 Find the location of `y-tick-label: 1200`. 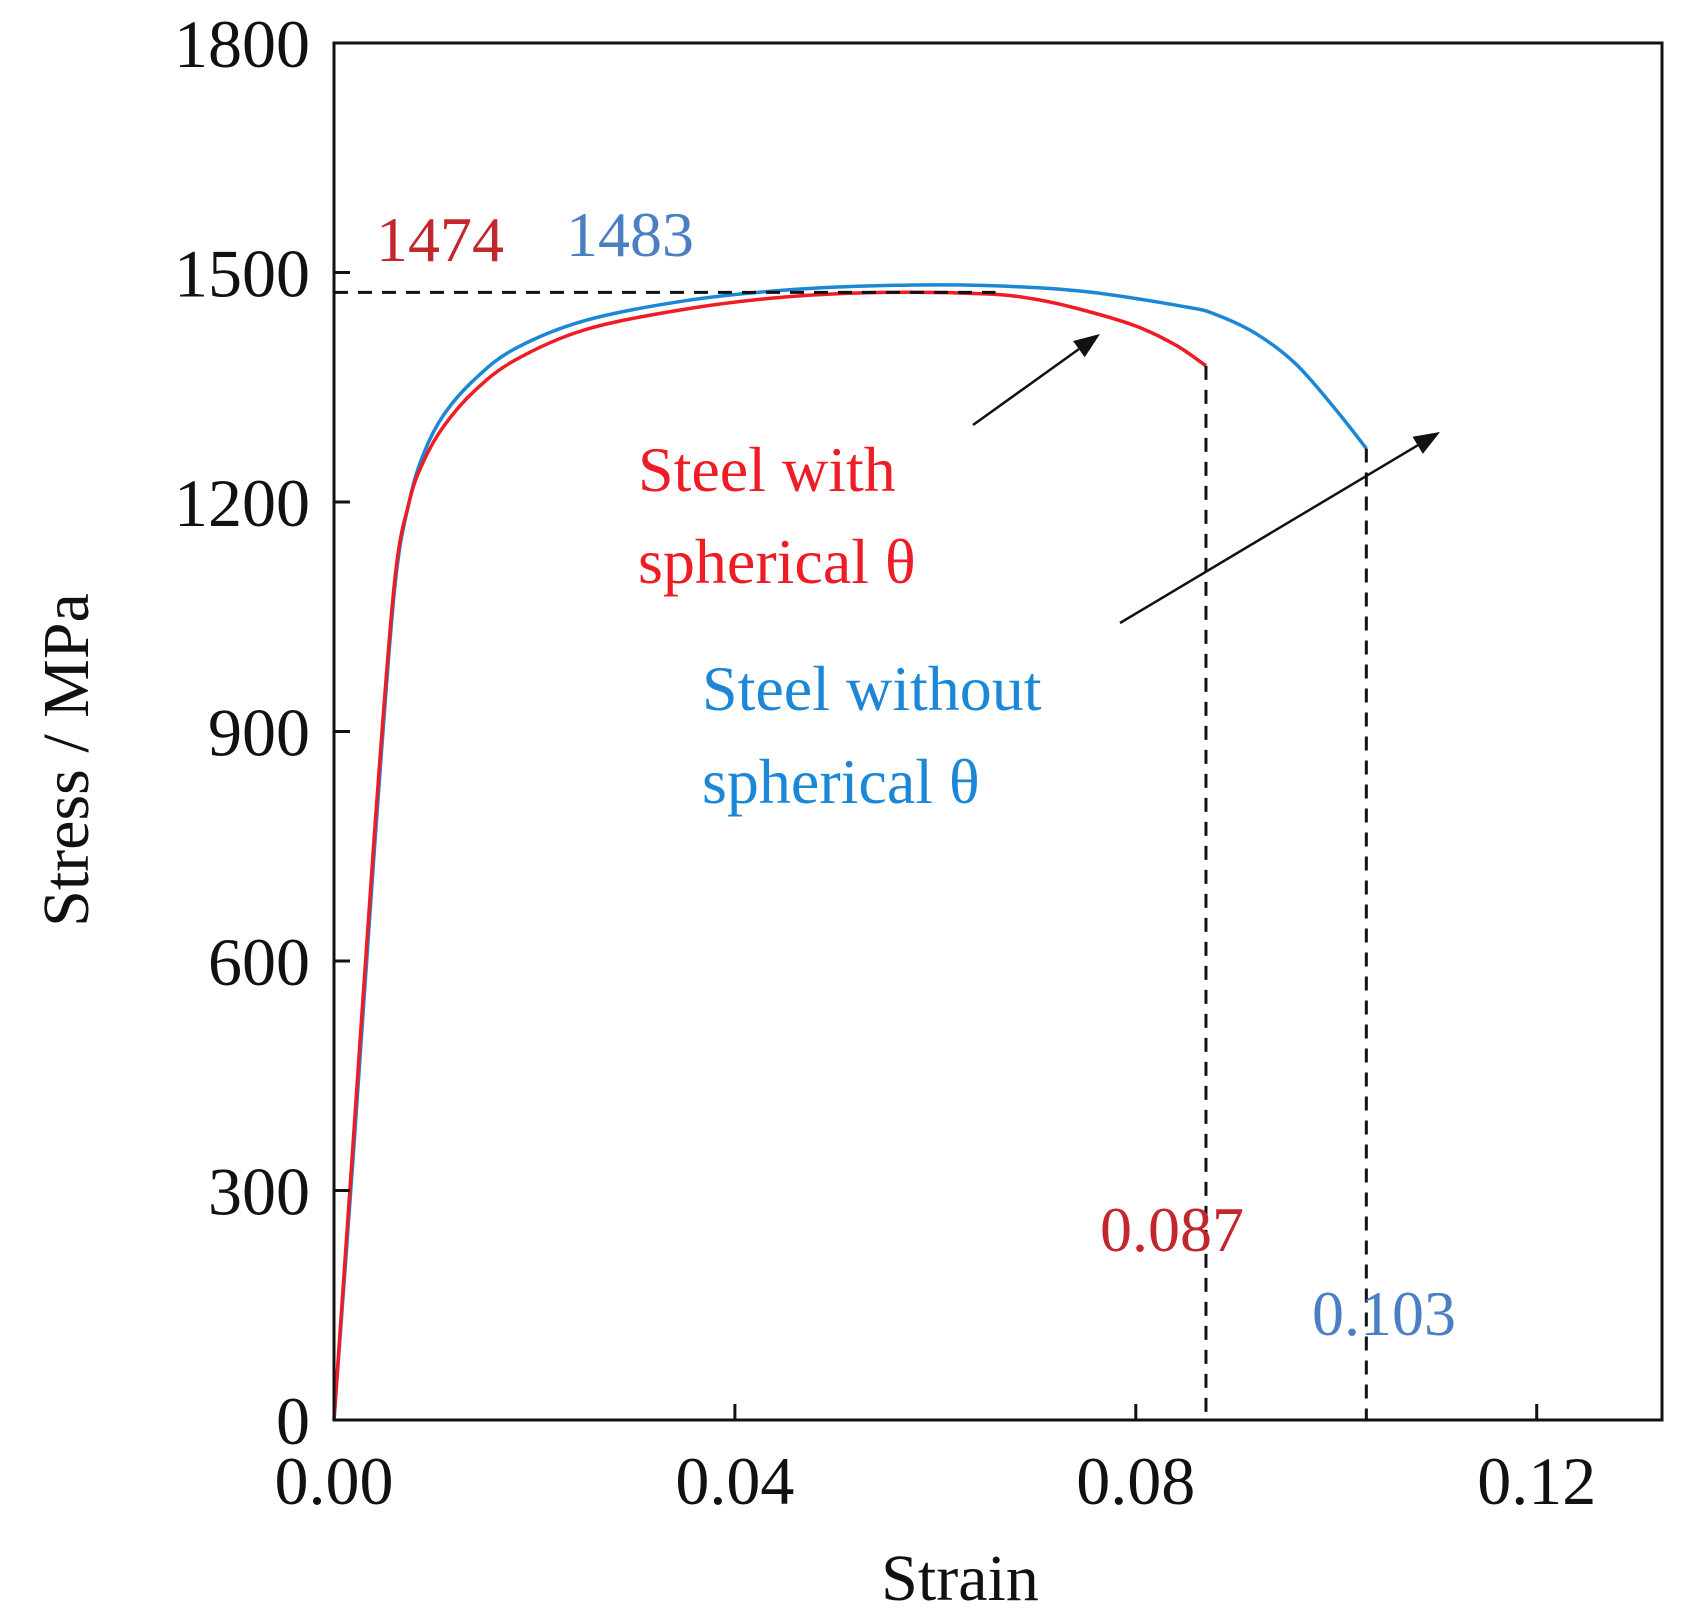

y-tick-label: 1200 is located at coordinates (242, 503).